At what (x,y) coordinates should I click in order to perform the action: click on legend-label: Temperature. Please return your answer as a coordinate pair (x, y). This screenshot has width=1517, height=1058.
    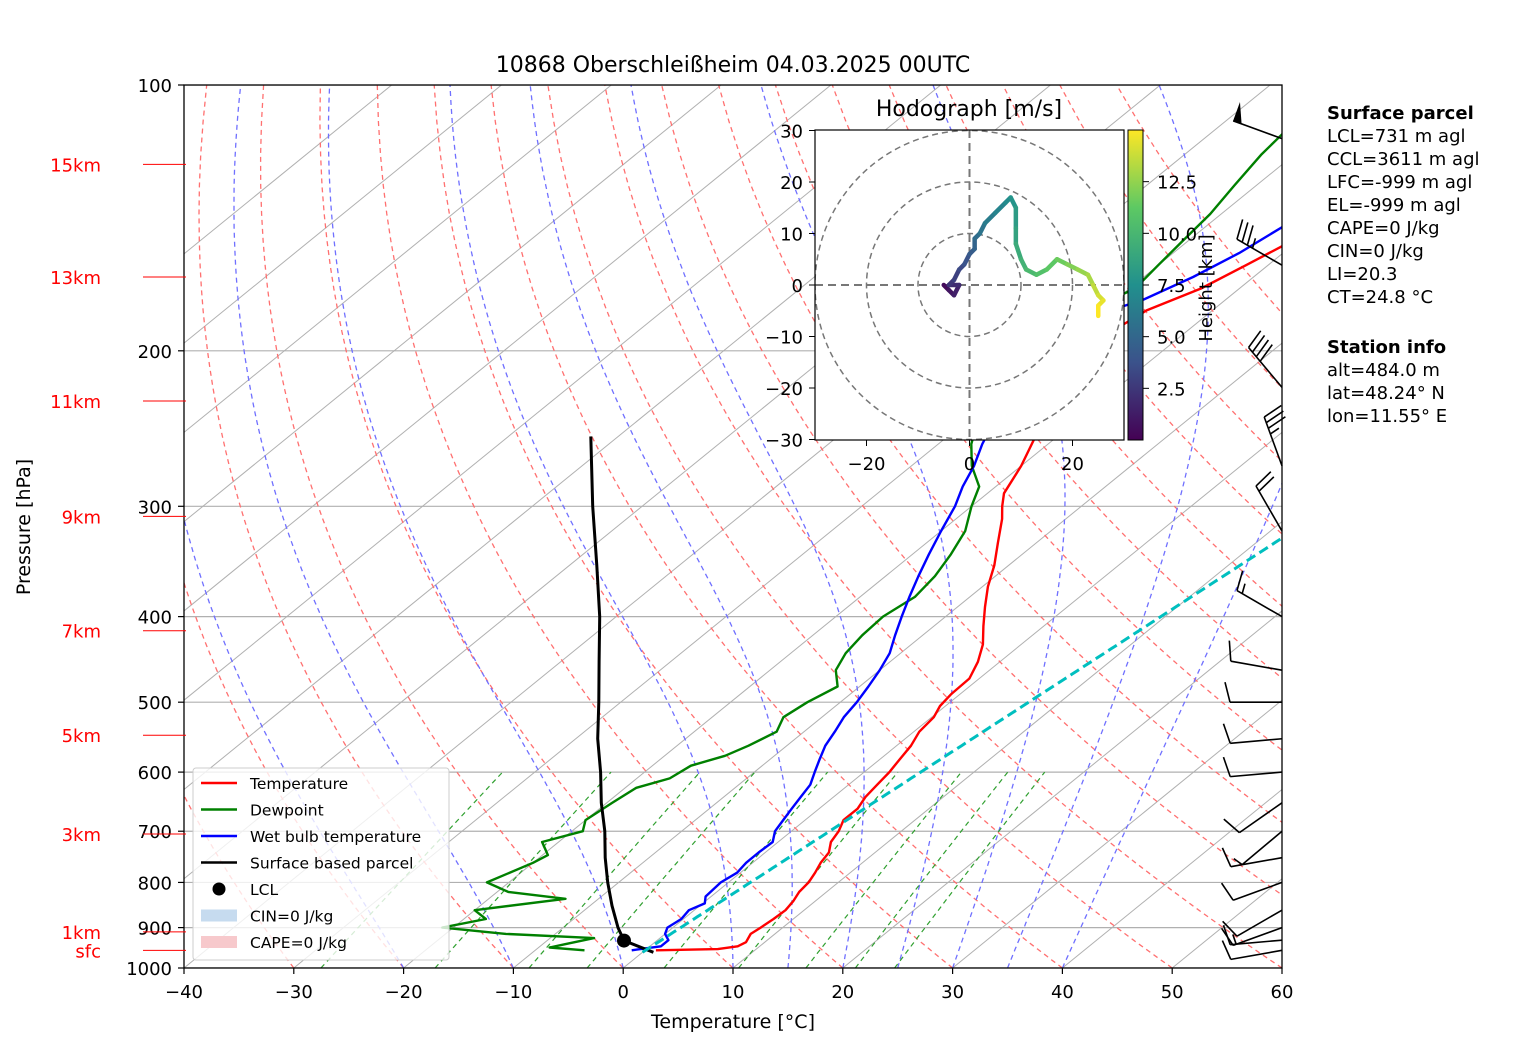
    Looking at the image, I should click on (298, 784).